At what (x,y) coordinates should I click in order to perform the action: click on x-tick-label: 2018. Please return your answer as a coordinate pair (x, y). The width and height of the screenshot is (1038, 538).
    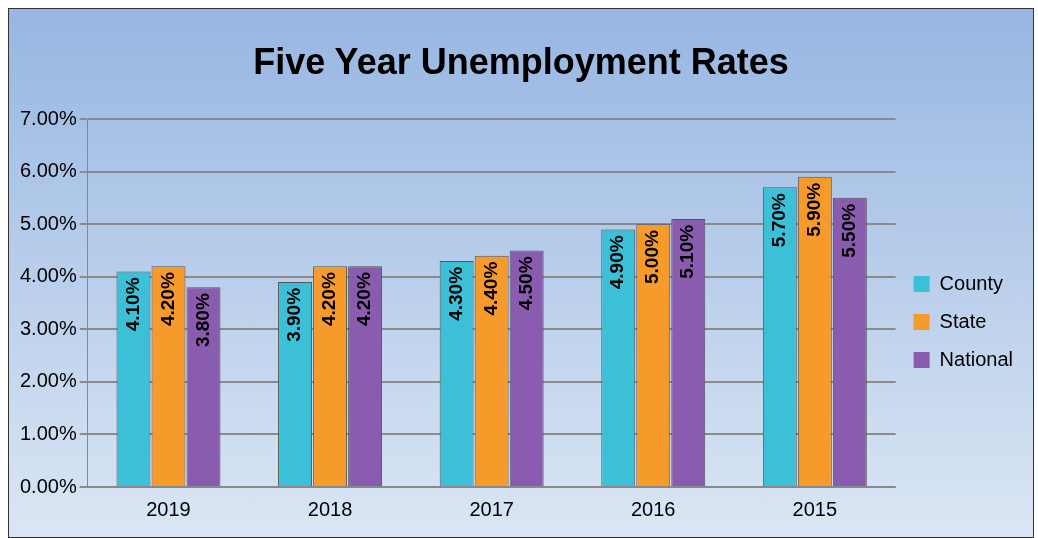
    Looking at the image, I should click on (330, 508).